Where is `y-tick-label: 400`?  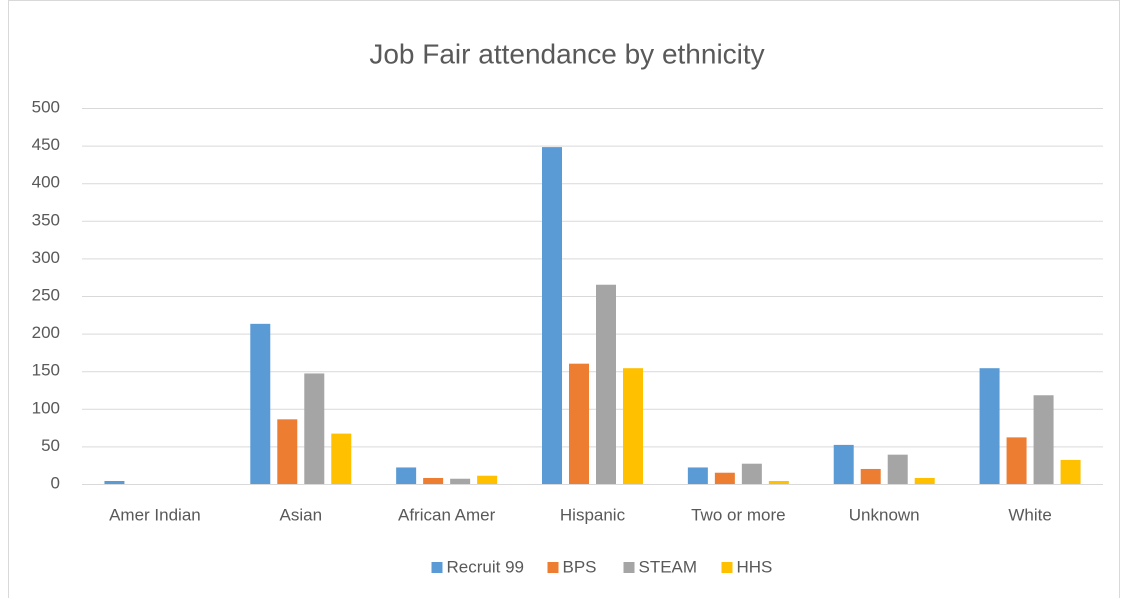
y-tick-label: 400 is located at coordinates (46, 182).